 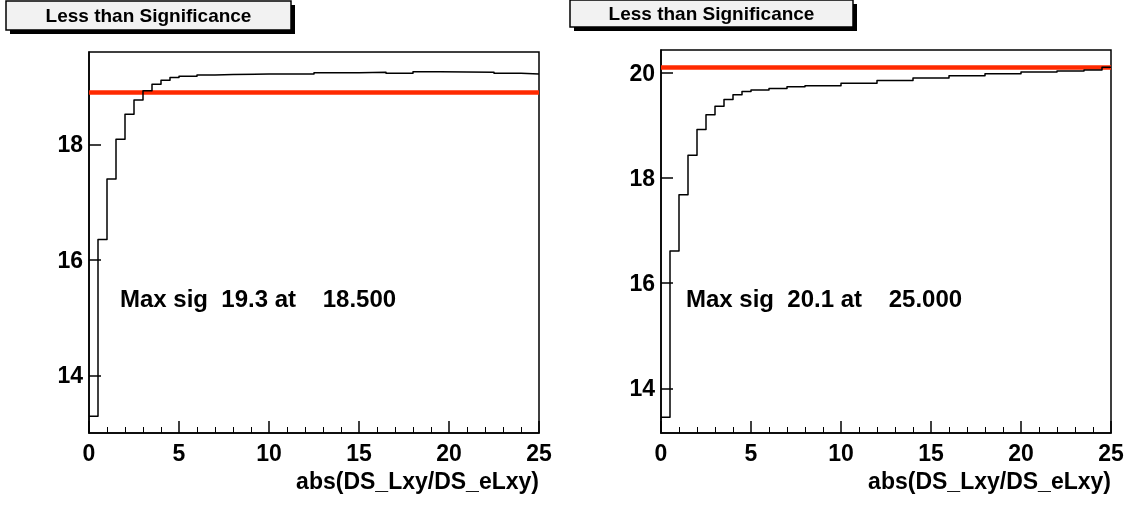 I want to click on annotation: Max sig 19.3 at 18.500, so click(x=258, y=298).